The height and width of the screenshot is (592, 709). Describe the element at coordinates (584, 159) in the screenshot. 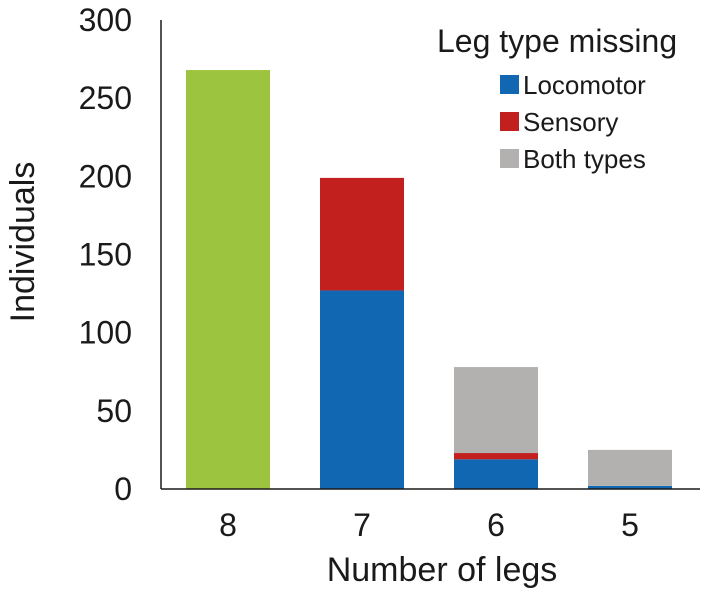

I see `legend-label-both-types: Both types` at that location.